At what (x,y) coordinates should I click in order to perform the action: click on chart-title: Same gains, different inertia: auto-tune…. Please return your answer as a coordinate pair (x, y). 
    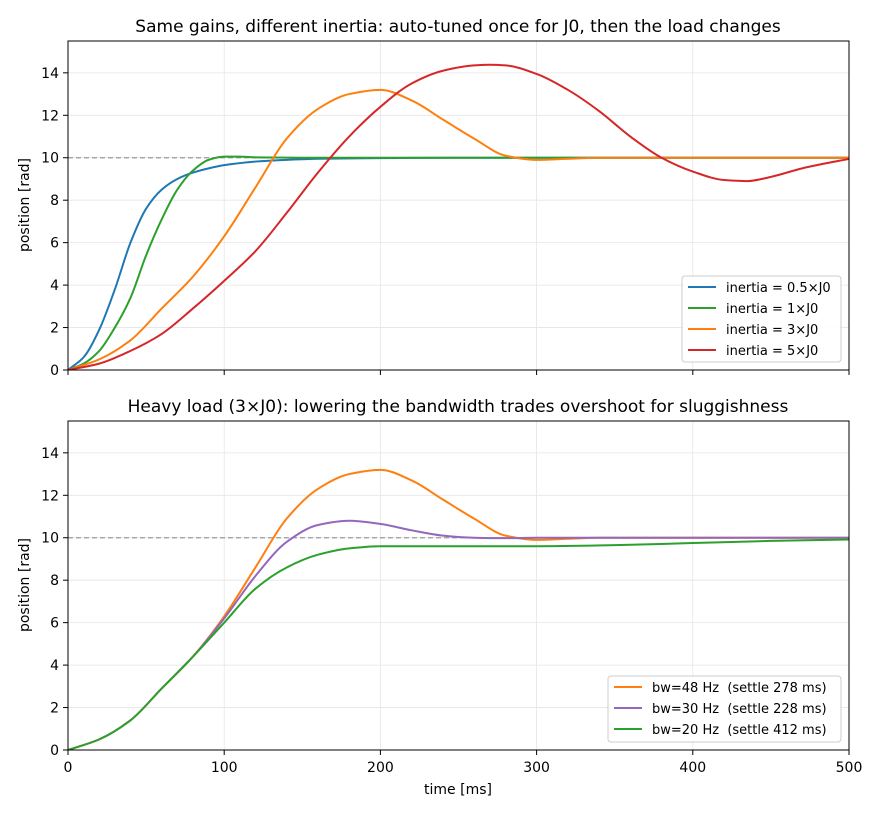
    Looking at the image, I should click on (458, 27).